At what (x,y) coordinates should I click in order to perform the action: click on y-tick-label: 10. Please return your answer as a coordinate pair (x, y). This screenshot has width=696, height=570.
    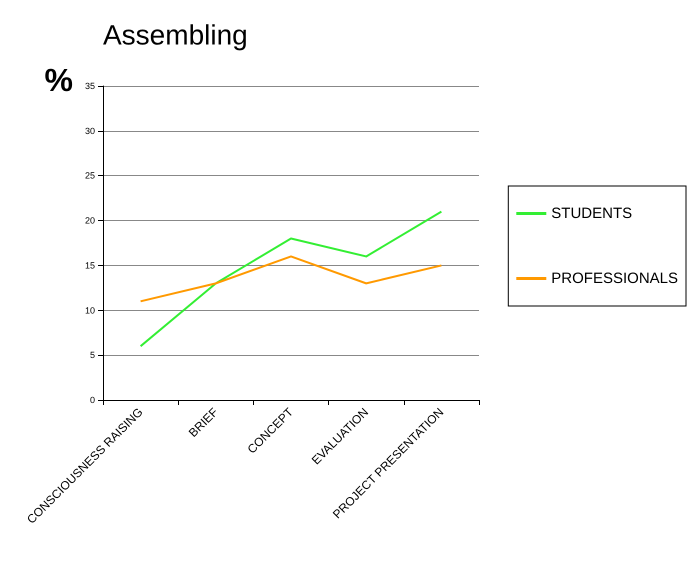
    Looking at the image, I should click on (89, 310).